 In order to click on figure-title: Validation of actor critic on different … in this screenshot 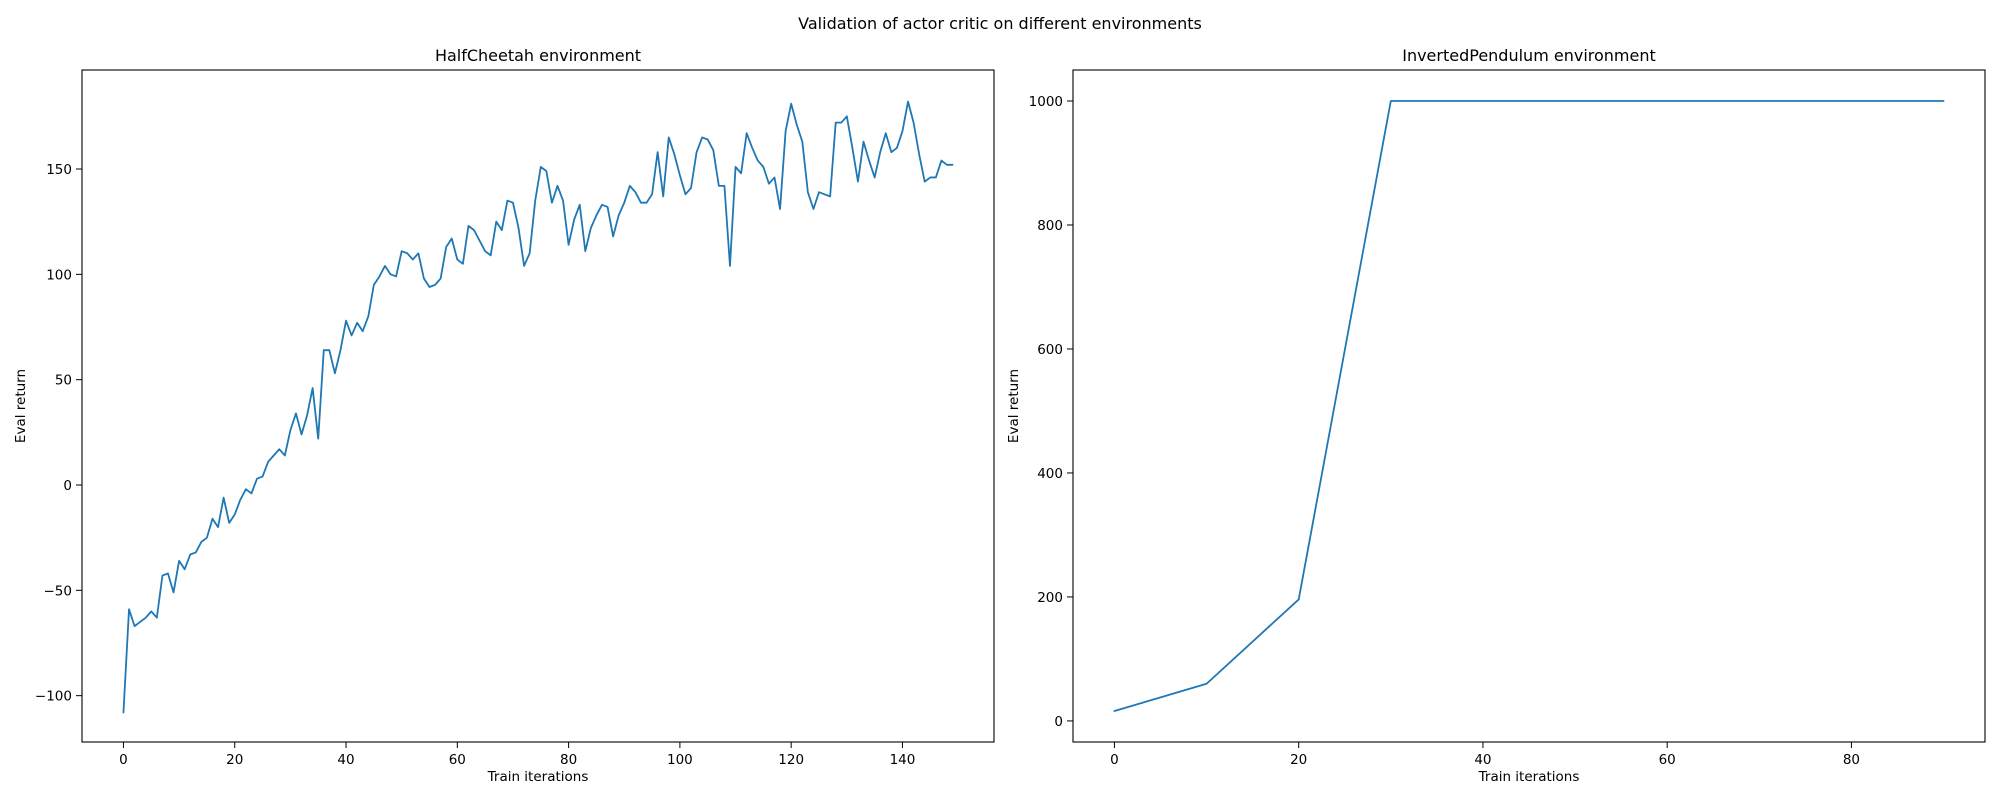, I will do `click(1000, 23)`.